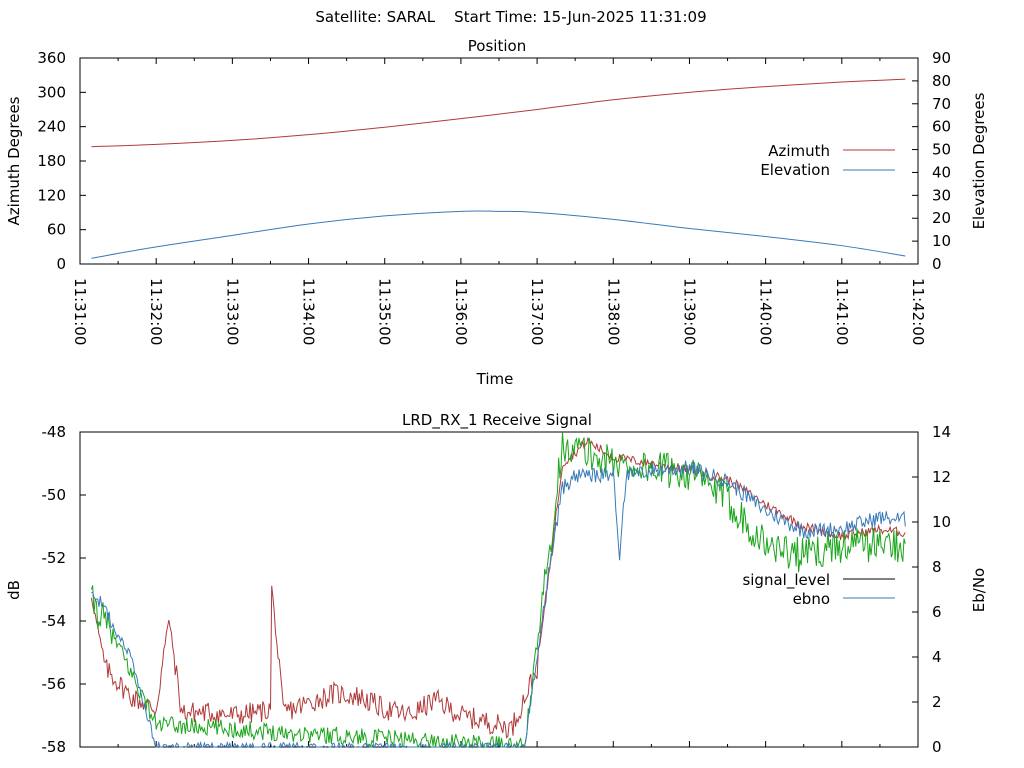  I want to click on position-y2-ticks: 0 10 20 30 40 50 60 70 80 90, so click(931, 161).